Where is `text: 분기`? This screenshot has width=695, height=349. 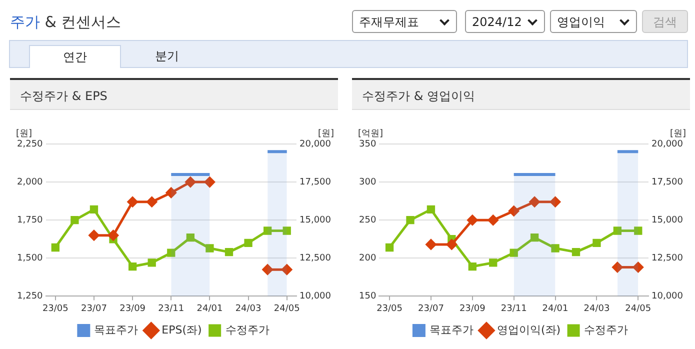 text: 분기 is located at coordinates (167, 56).